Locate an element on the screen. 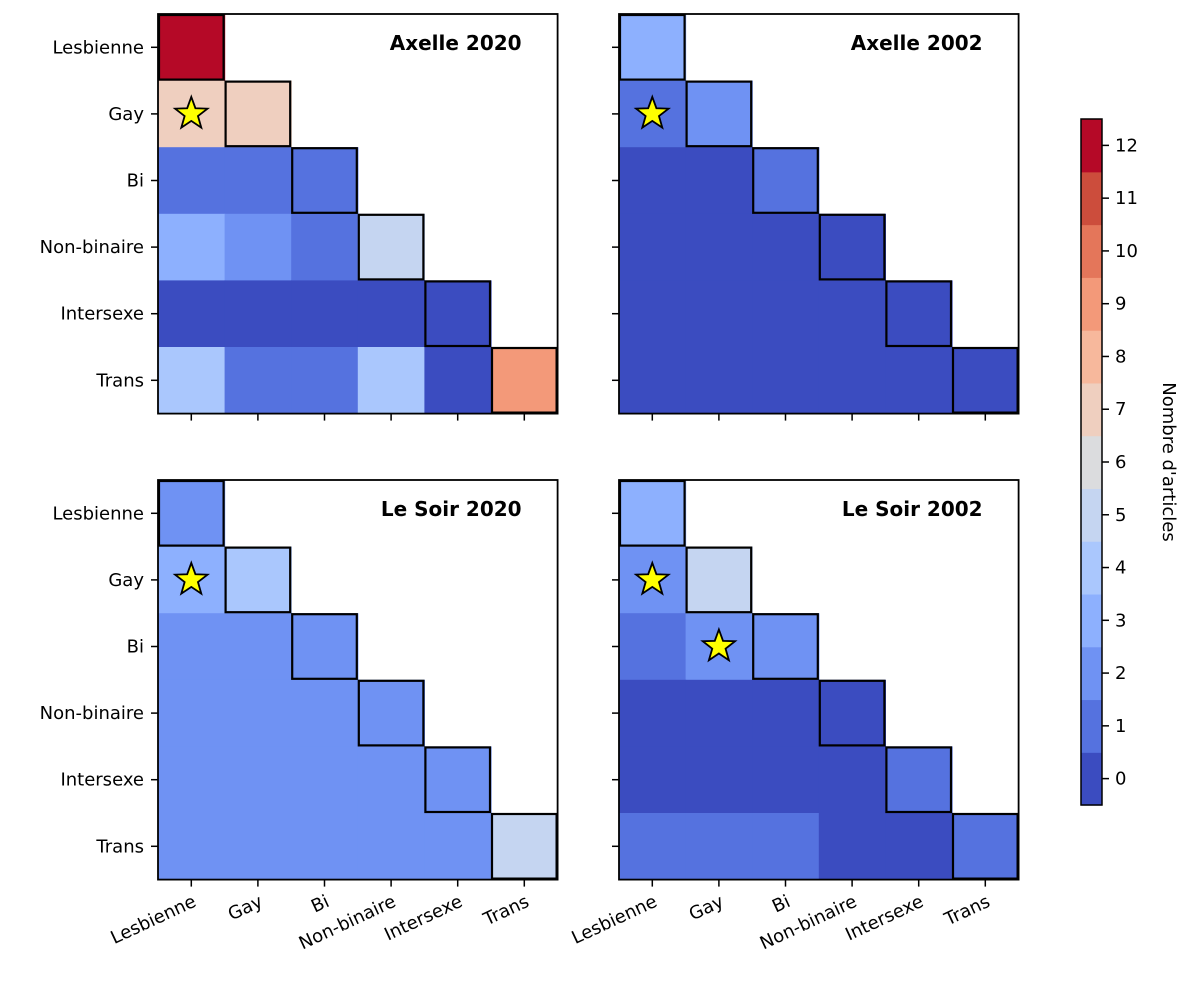 This screenshot has width=1182, height=982. heatmap-panel-2: Axelle 2002 is located at coordinates (816, 217).